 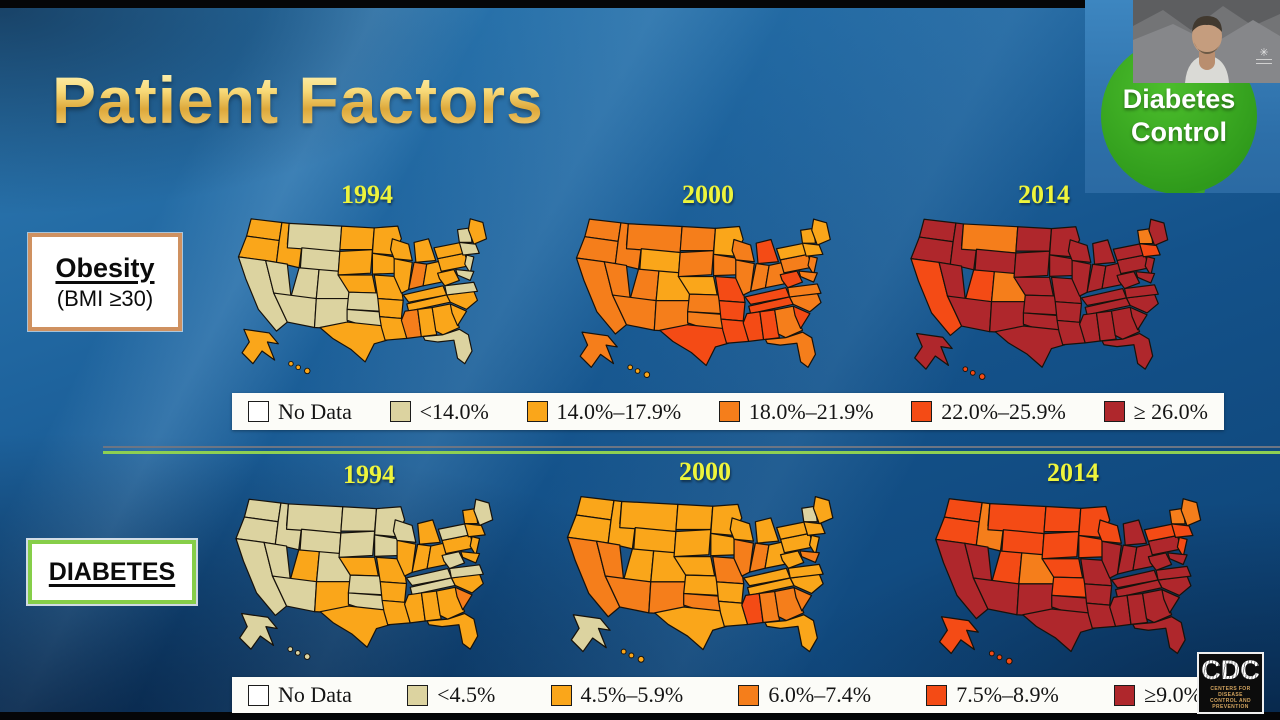 I want to click on legend-item: 22.0%–25.9%, so click(x=988, y=412).